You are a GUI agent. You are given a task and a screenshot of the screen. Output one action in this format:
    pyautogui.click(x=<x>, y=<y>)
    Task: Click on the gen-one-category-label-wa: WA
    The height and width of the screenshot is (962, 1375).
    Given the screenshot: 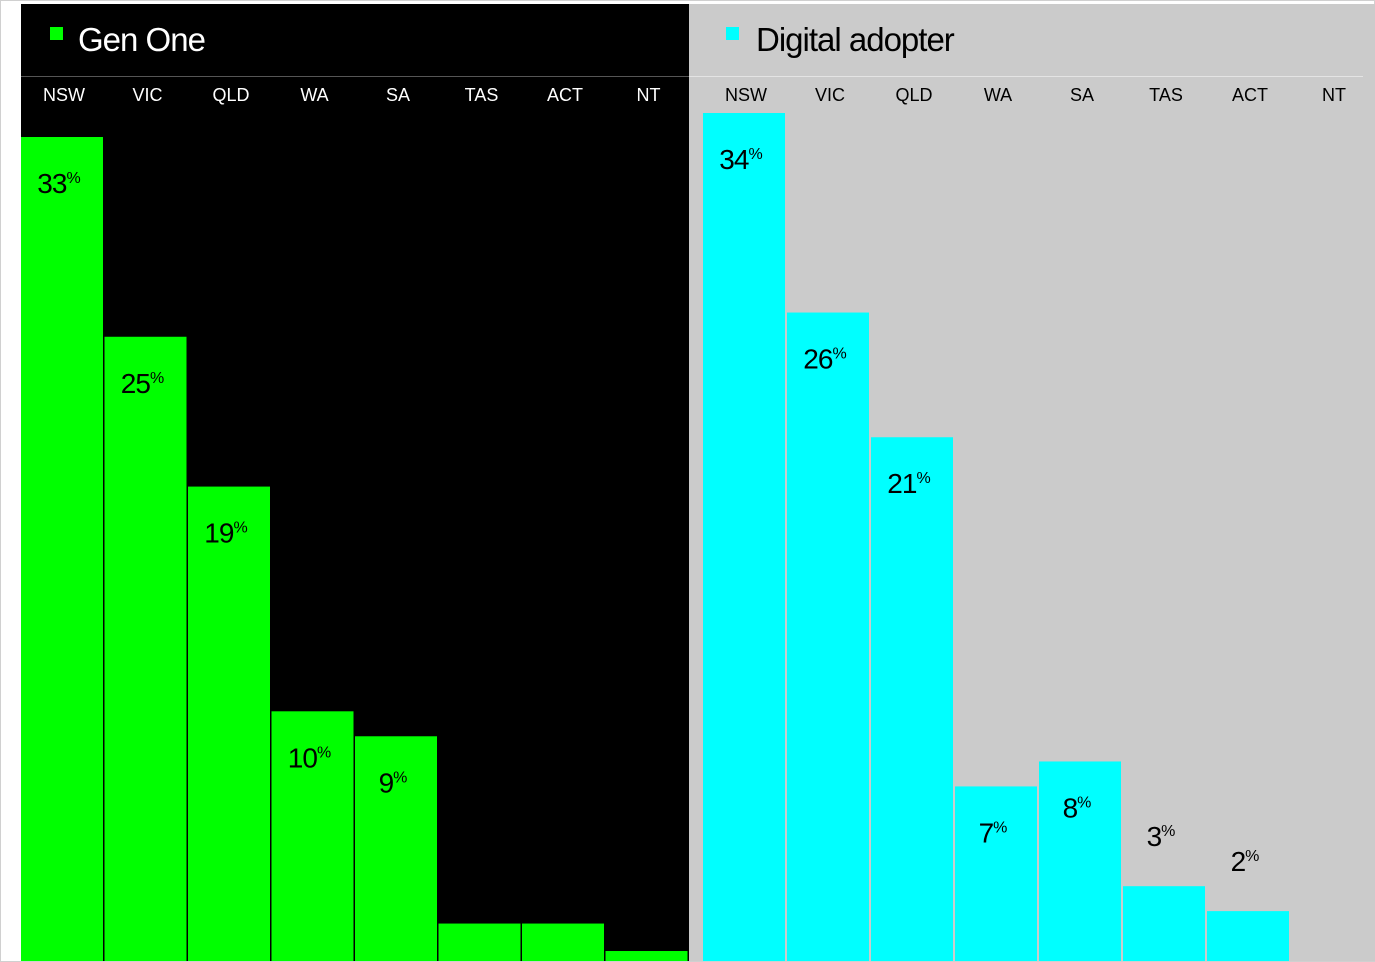 What is the action you would take?
    pyautogui.click(x=314, y=95)
    